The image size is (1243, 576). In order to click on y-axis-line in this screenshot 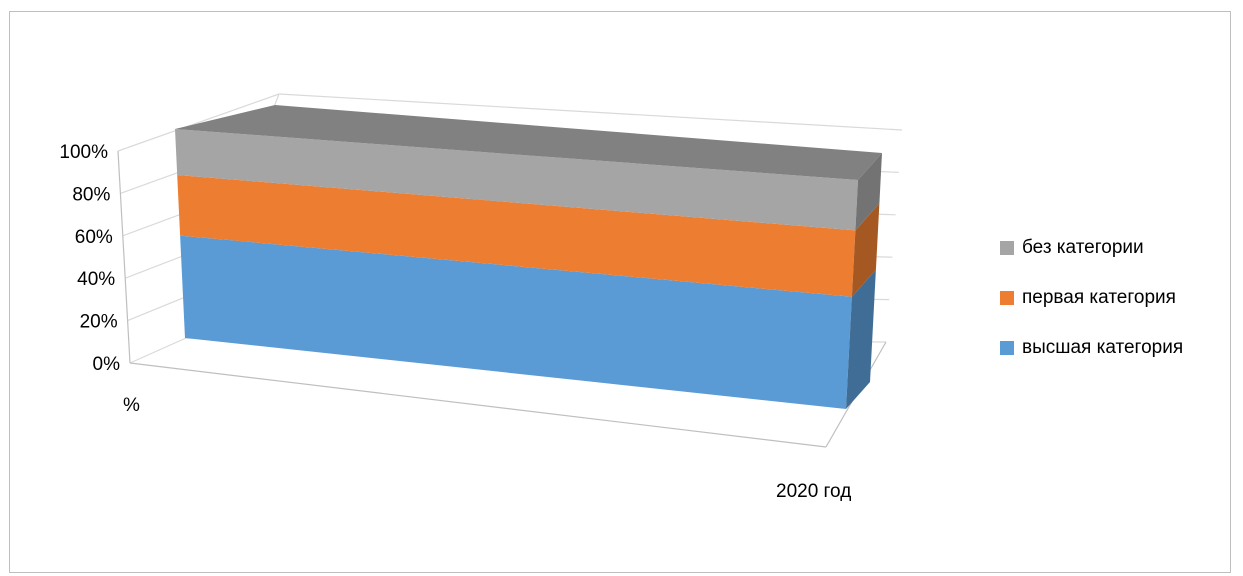, I will do `click(124, 257)`.